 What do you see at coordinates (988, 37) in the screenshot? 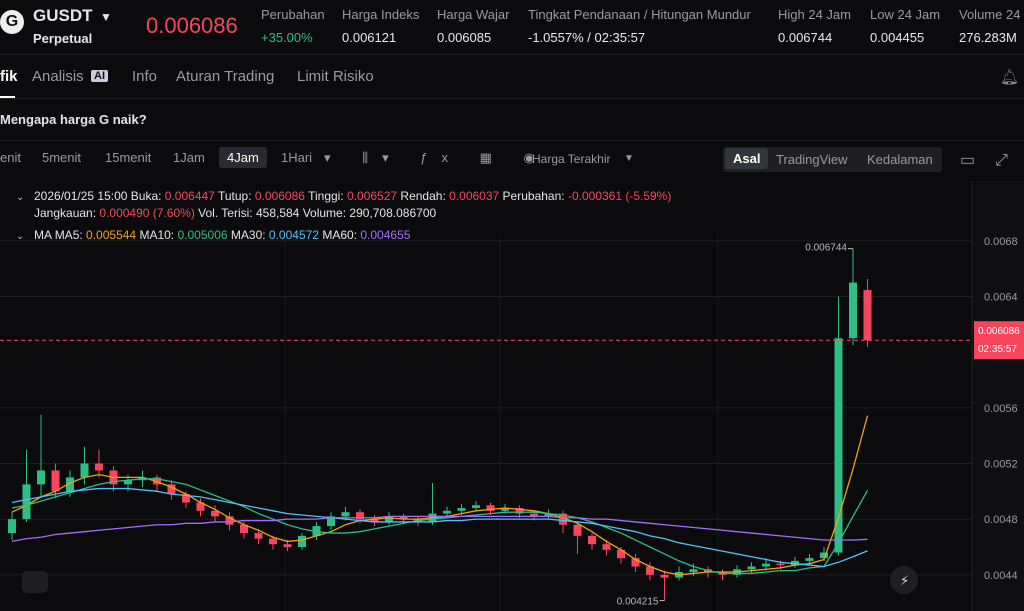
I see `stat-value: 276.283M` at bounding box center [988, 37].